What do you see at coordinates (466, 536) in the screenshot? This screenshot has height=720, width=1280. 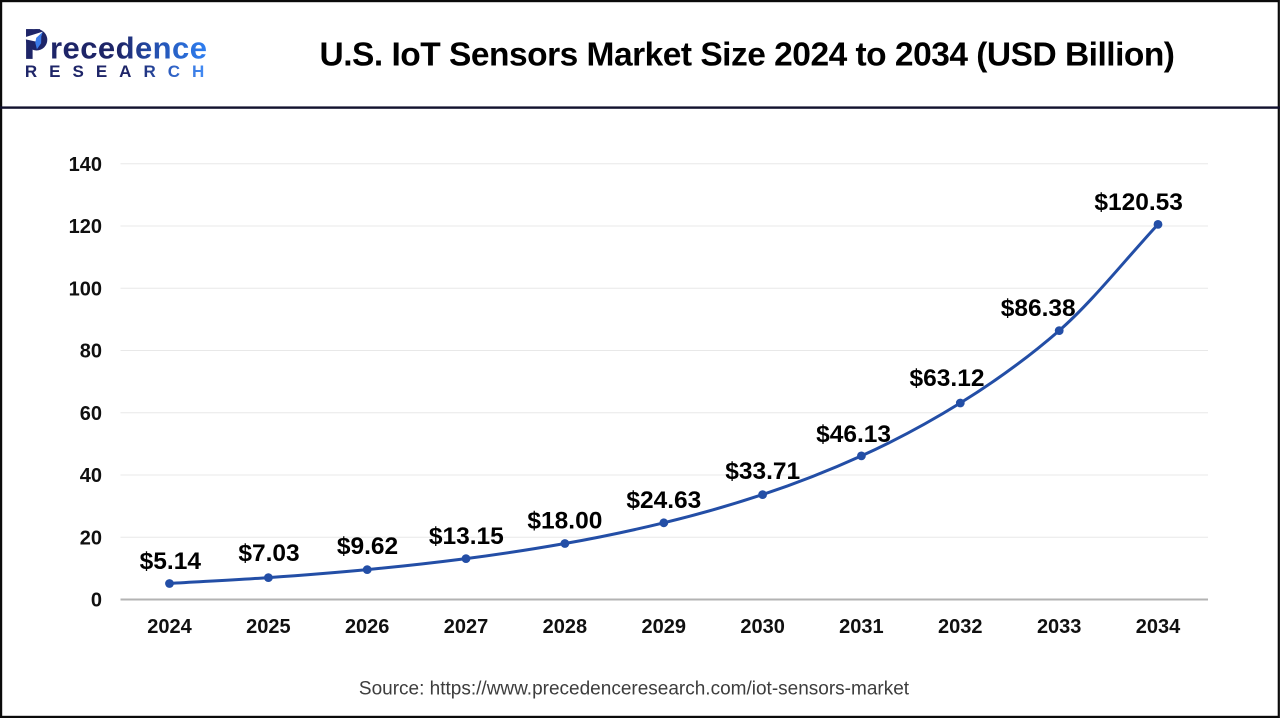 I see `svg-text: $13.15` at bounding box center [466, 536].